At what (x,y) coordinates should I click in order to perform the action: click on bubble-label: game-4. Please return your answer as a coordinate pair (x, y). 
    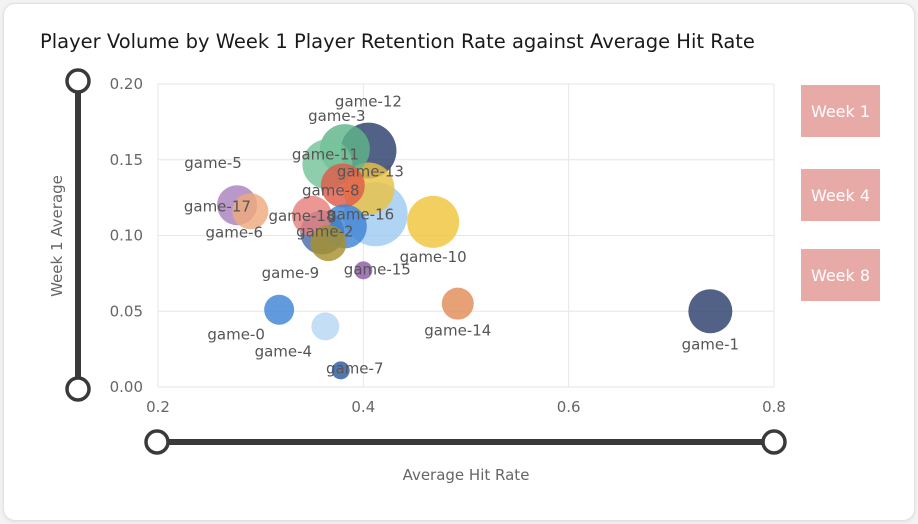
    Looking at the image, I should click on (284, 351).